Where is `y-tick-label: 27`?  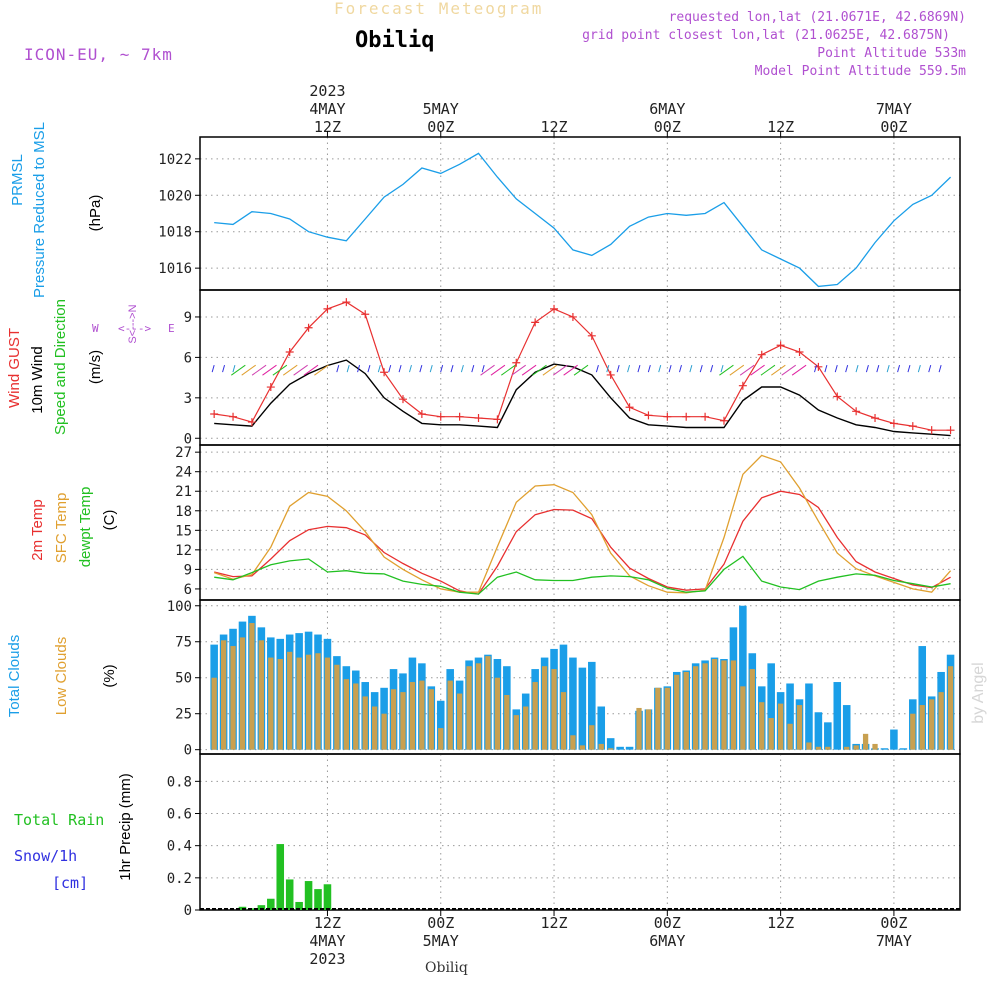 y-tick-label: 27 is located at coordinates (183, 453).